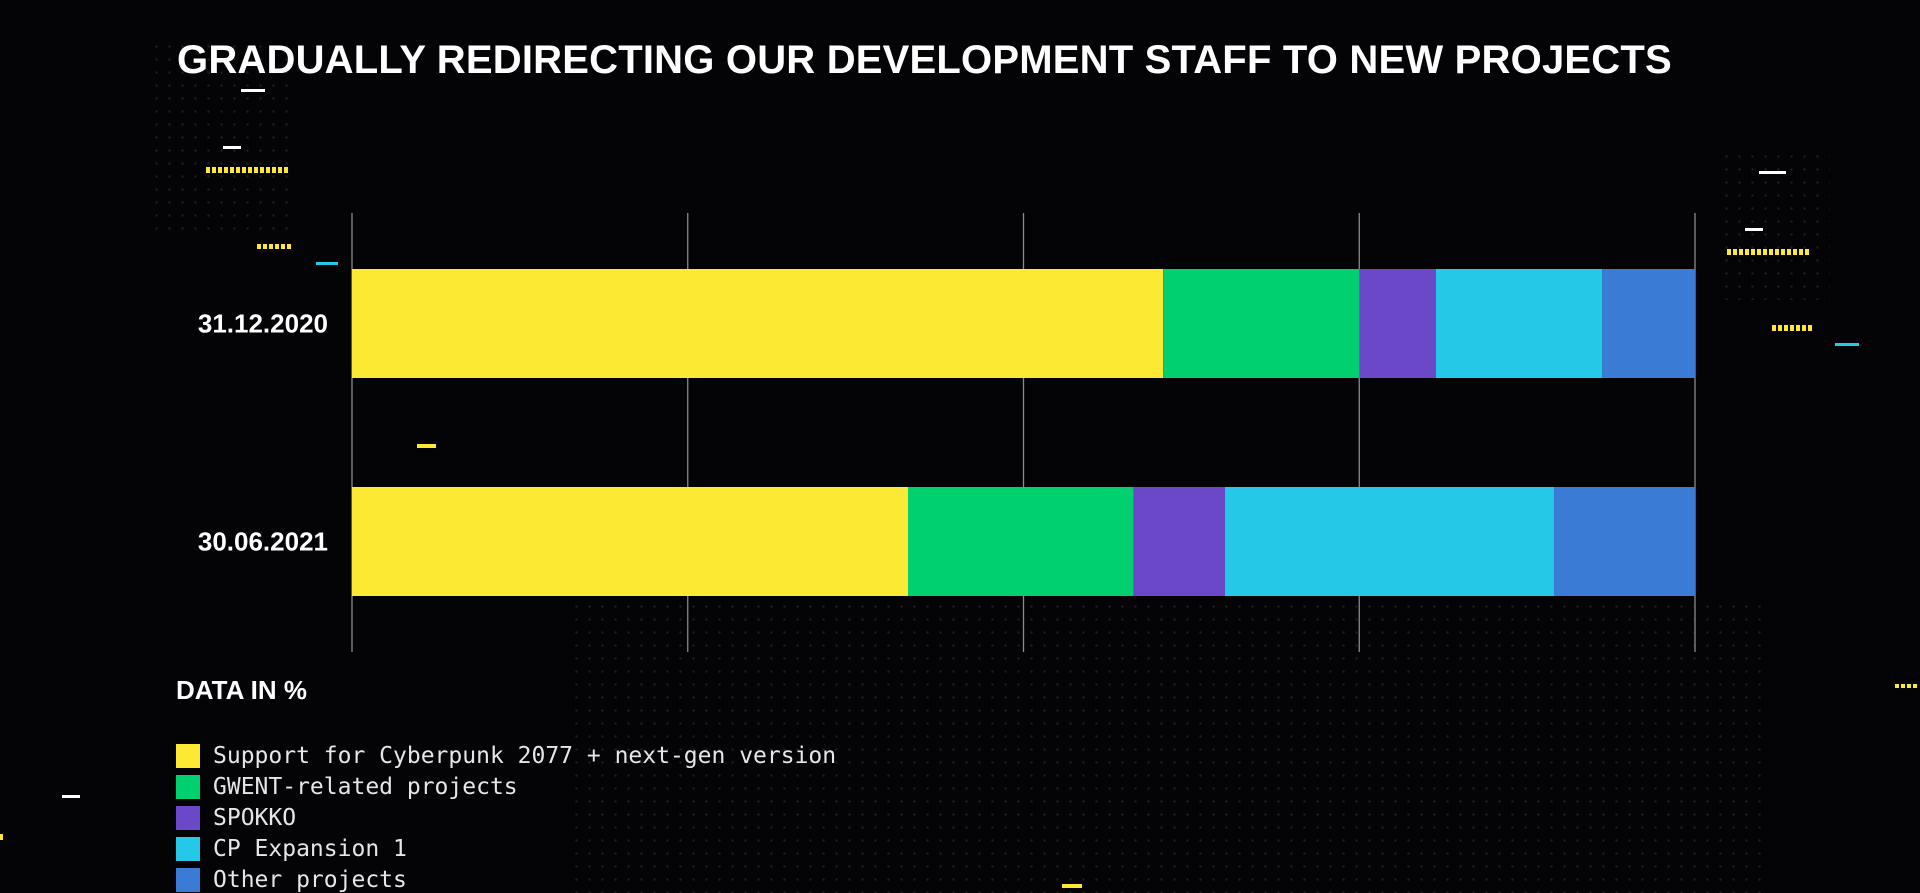 Image resolution: width=1920 pixels, height=893 pixels. Describe the element at coordinates (241, 690) in the screenshot. I see `data-unit-note: DATA IN %` at that location.